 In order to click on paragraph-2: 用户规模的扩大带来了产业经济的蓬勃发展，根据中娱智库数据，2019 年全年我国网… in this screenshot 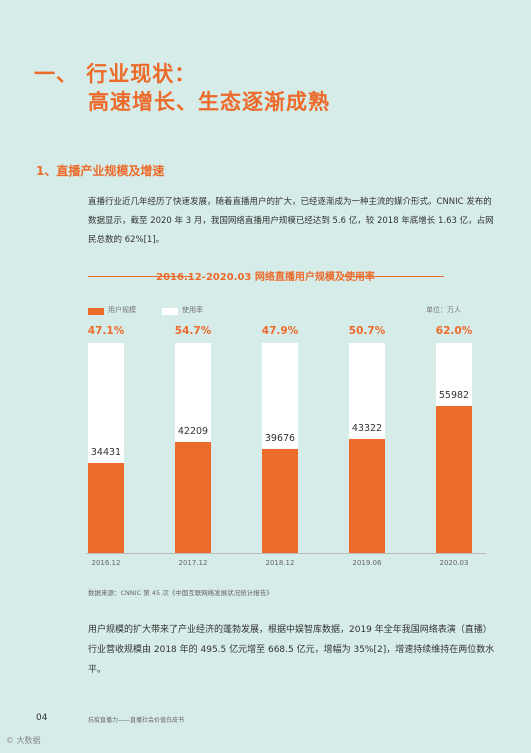, I will do `click(291, 650)`.